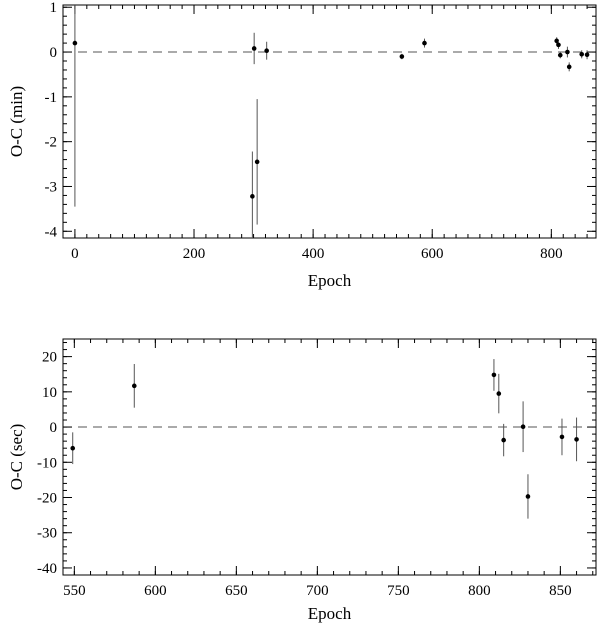  What do you see at coordinates (51, 232) in the screenshot?
I see `y-tick-label: -4` at bounding box center [51, 232].